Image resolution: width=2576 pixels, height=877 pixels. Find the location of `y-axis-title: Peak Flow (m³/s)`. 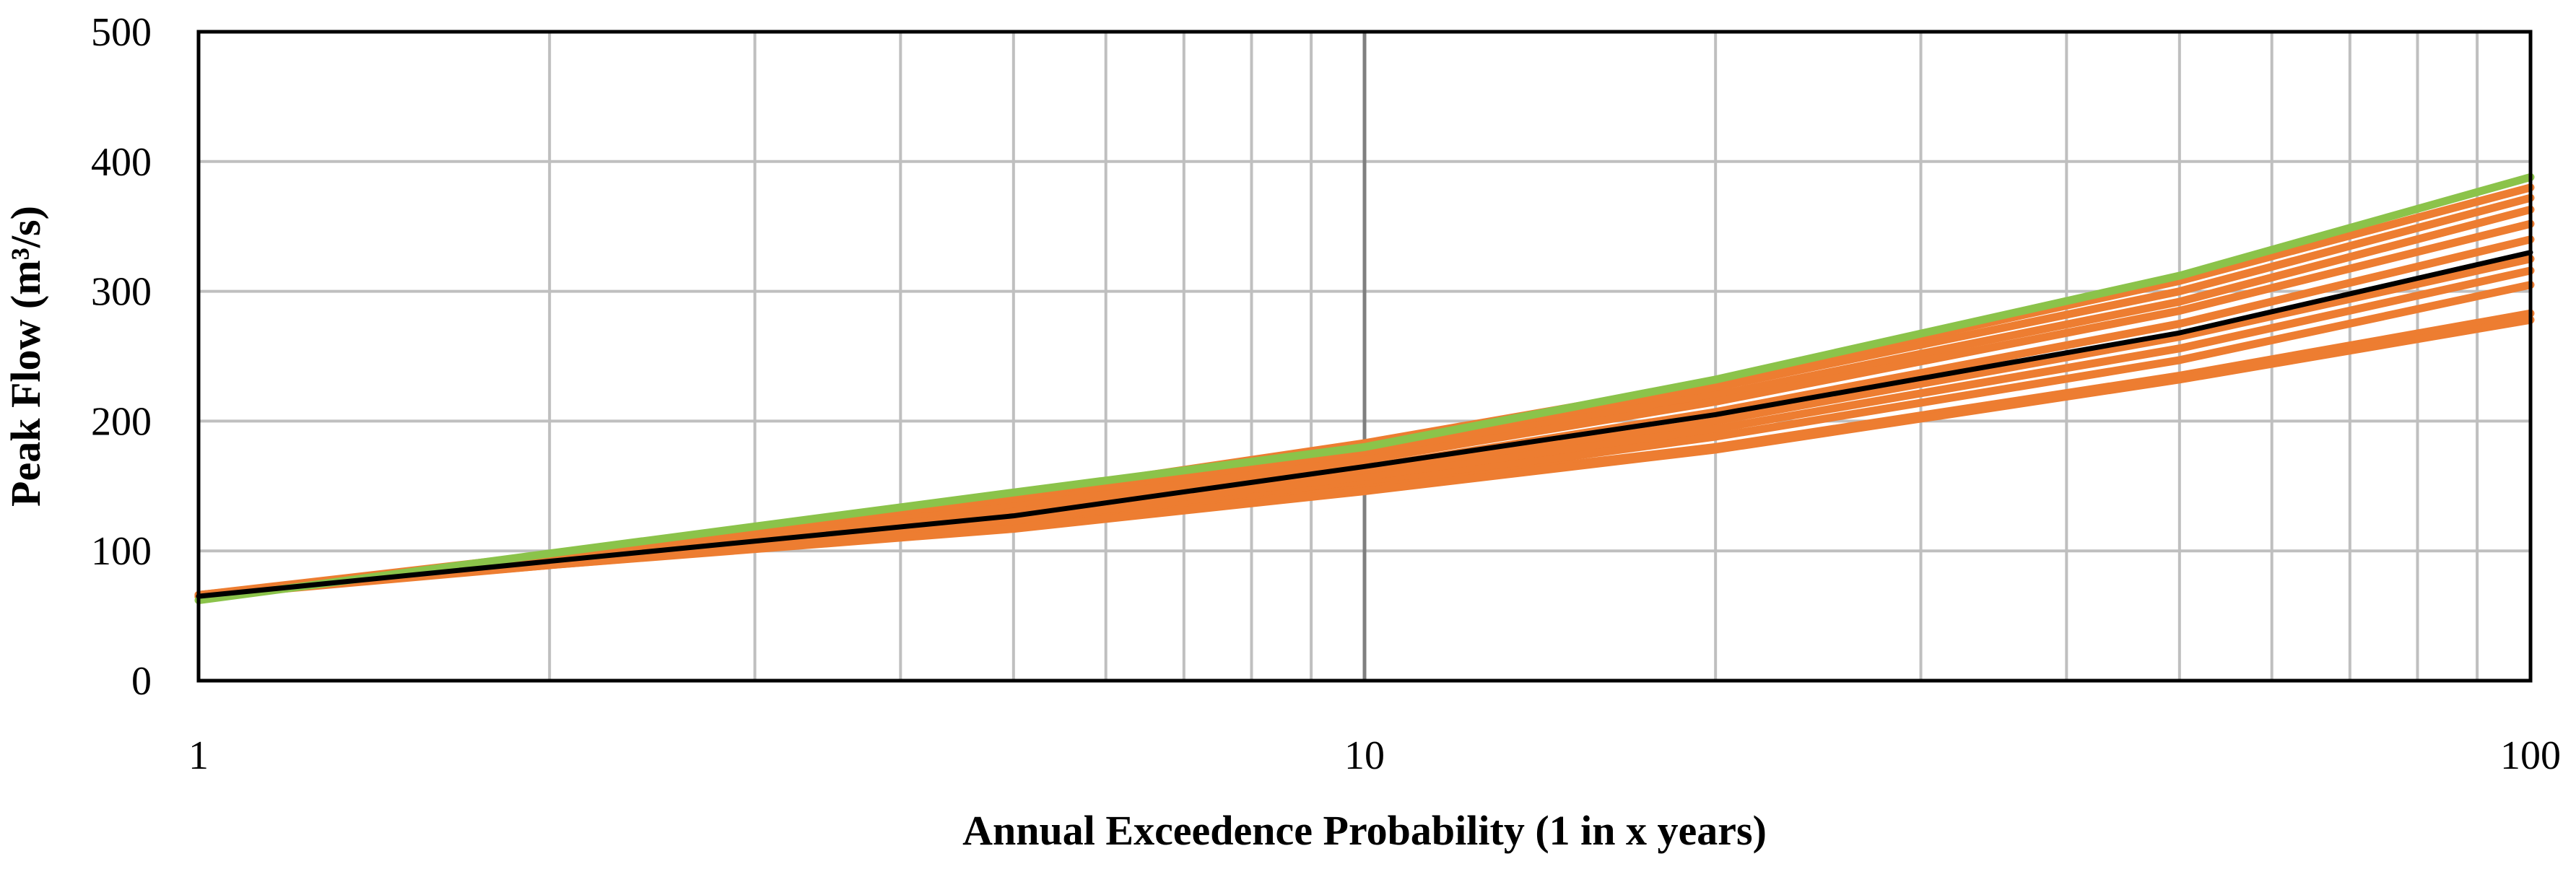

y-axis-title: Peak Flow (m³/s) is located at coordinates (25, 356).